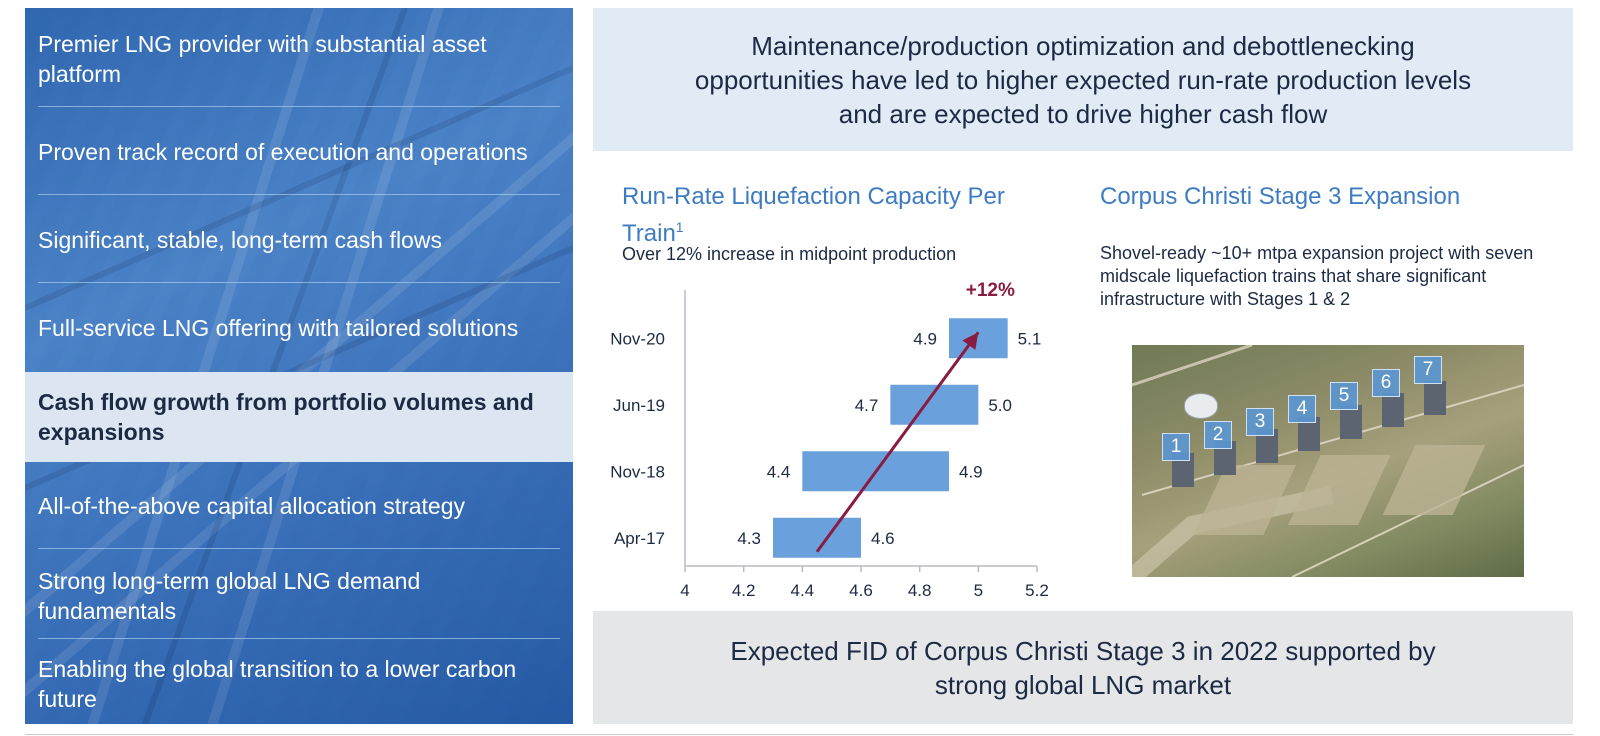 The width and height of the screenshot is (1600, 736). What do you see at coordinates (1302, 409) in the screenshot?
I see `train-label-4: 4` at bounding box center [1302, 409].